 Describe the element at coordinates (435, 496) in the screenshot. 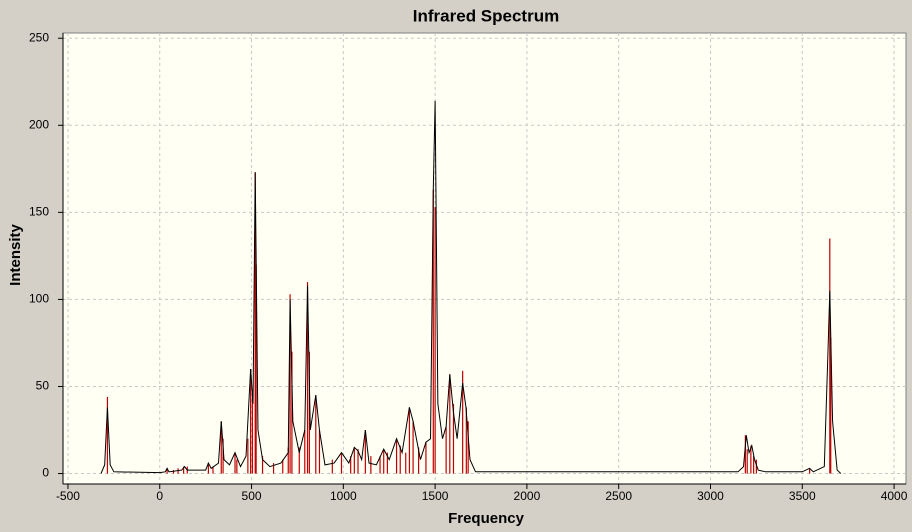

I see `x-tick-label: 1500` at that location.